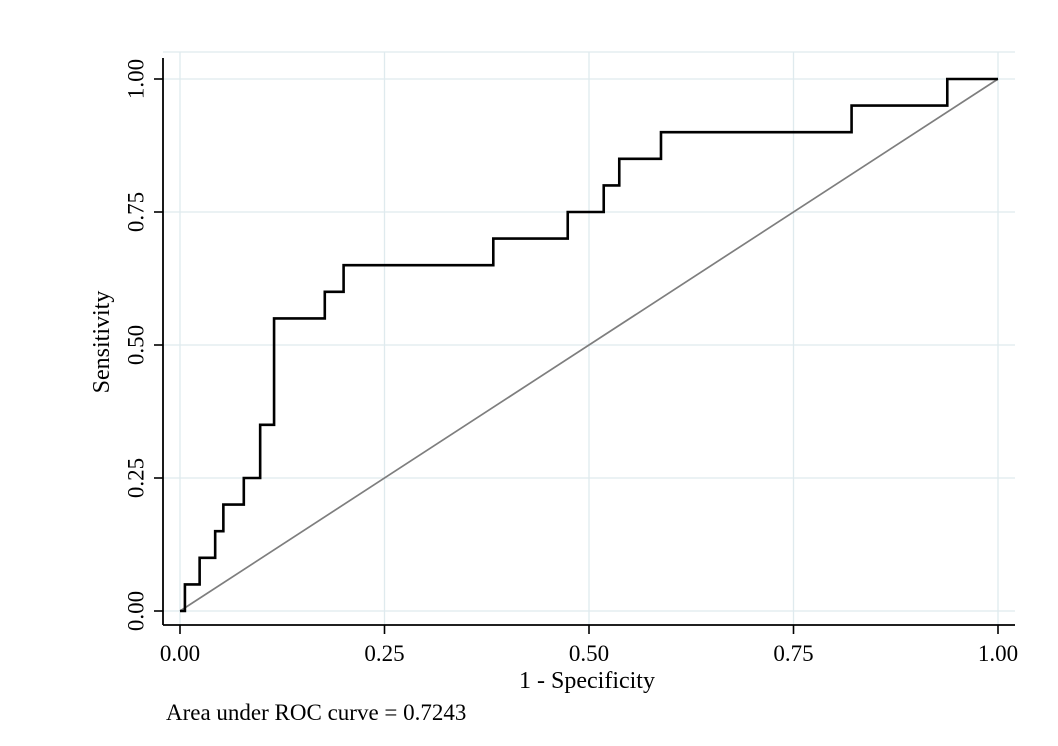 The width and height of the screenshot is (1058, 746). What do you see at coordinates (102, 342) in the screenshot?
I see `y-axis-title: Sensitivity` at bounding box center [102, 342].